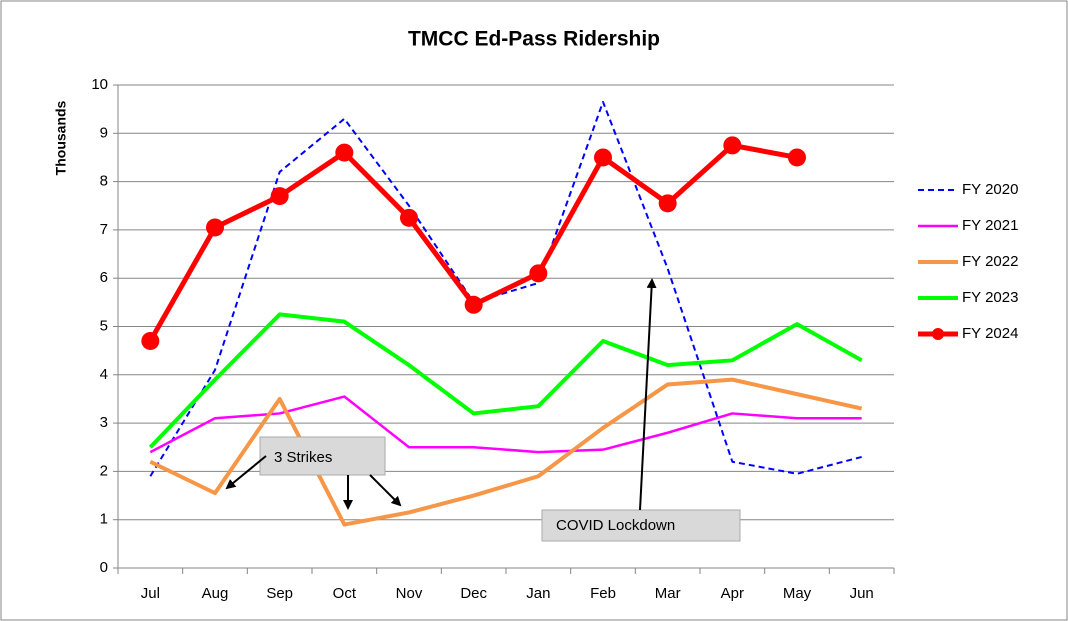 The height and width of the screenshot is (621, 1068). Describe the element at coordinates (104, 422) in the screenshot. I see `y-tick-label: 3` at that location.